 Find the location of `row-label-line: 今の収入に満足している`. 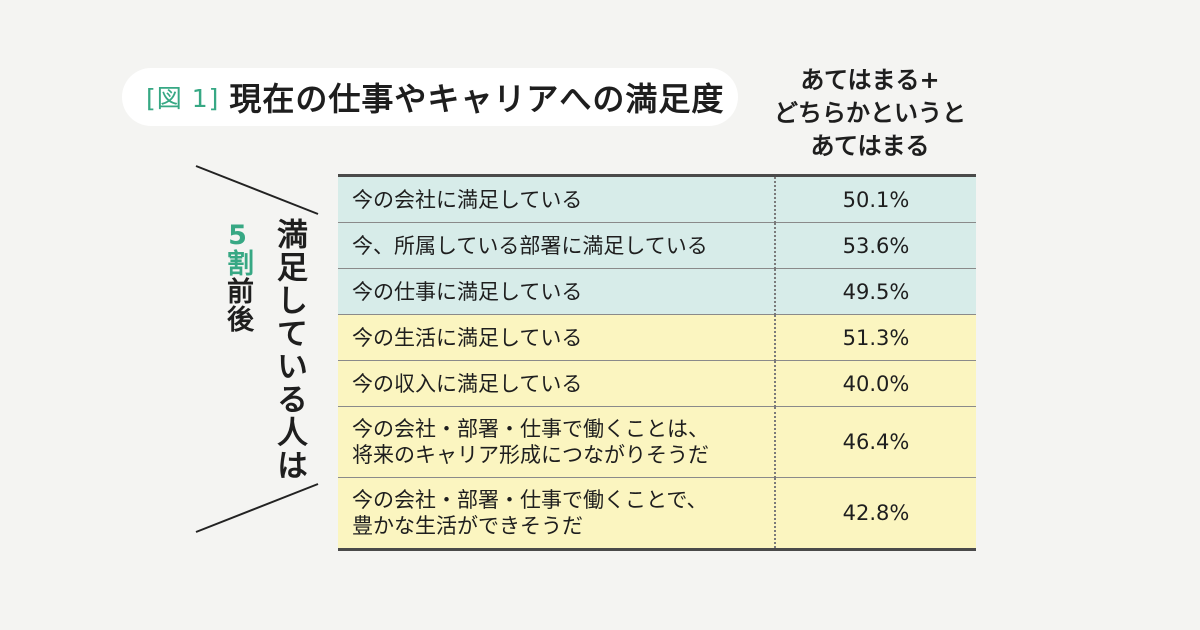

row-label-line: 今の収入に満足している is located at coordinates (467, 383).